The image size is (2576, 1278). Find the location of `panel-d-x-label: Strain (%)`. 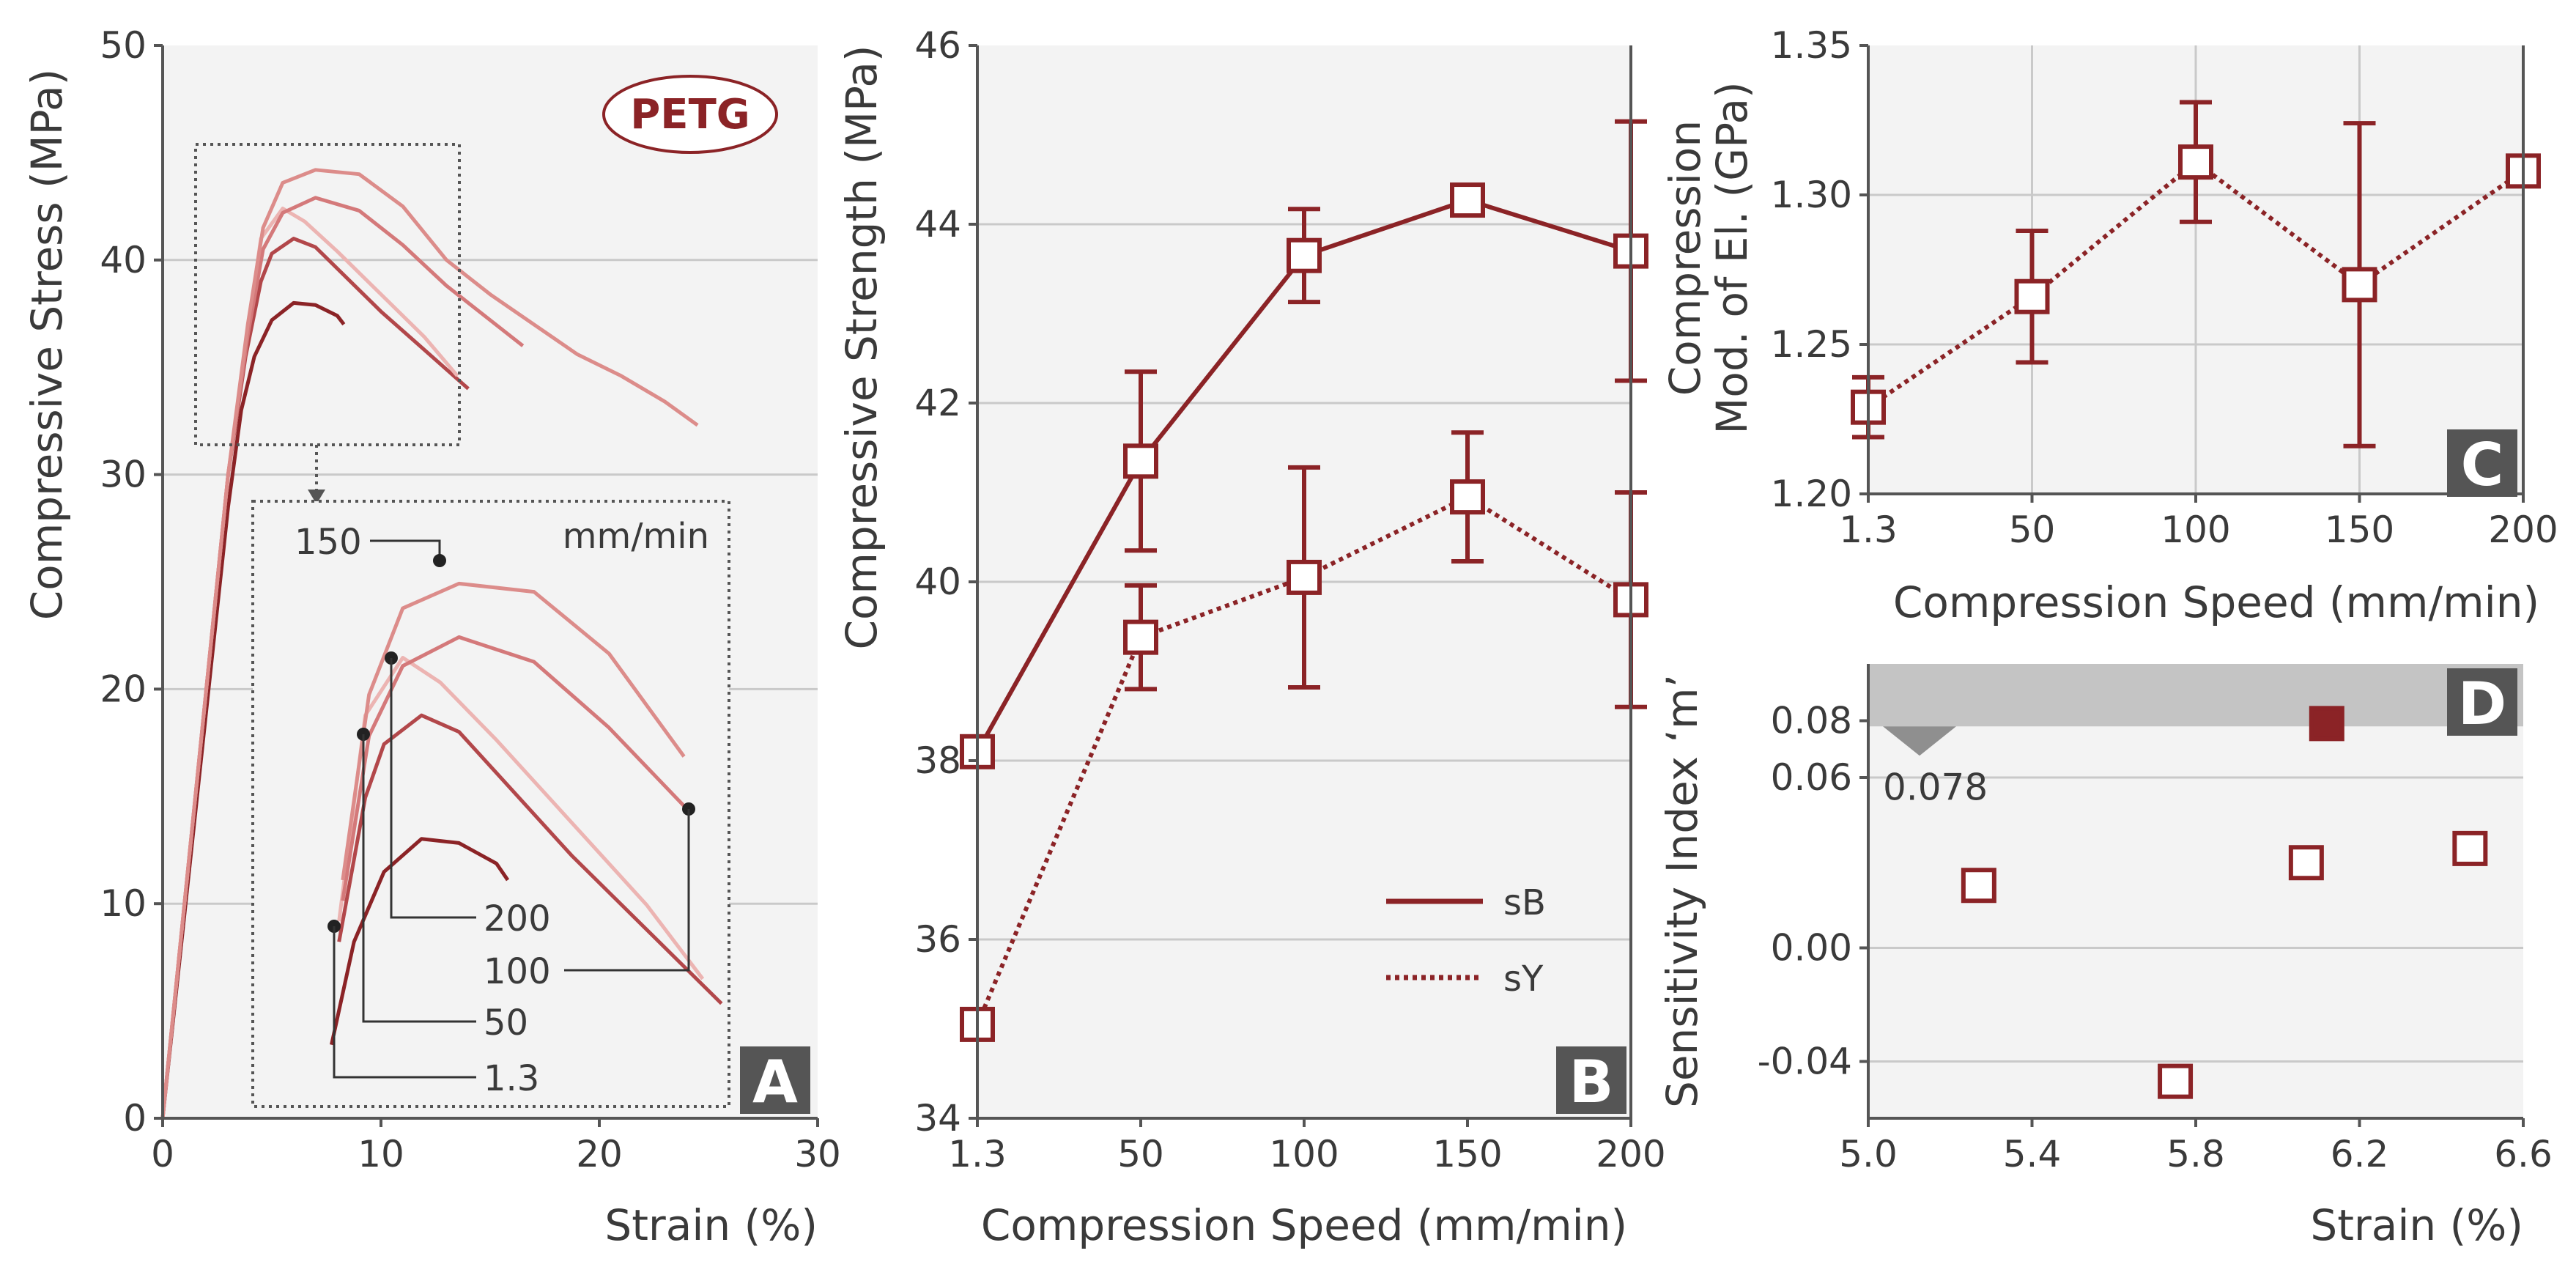

panel-d-x-label: Strain (%) is located at coordinates (2416, 1225).